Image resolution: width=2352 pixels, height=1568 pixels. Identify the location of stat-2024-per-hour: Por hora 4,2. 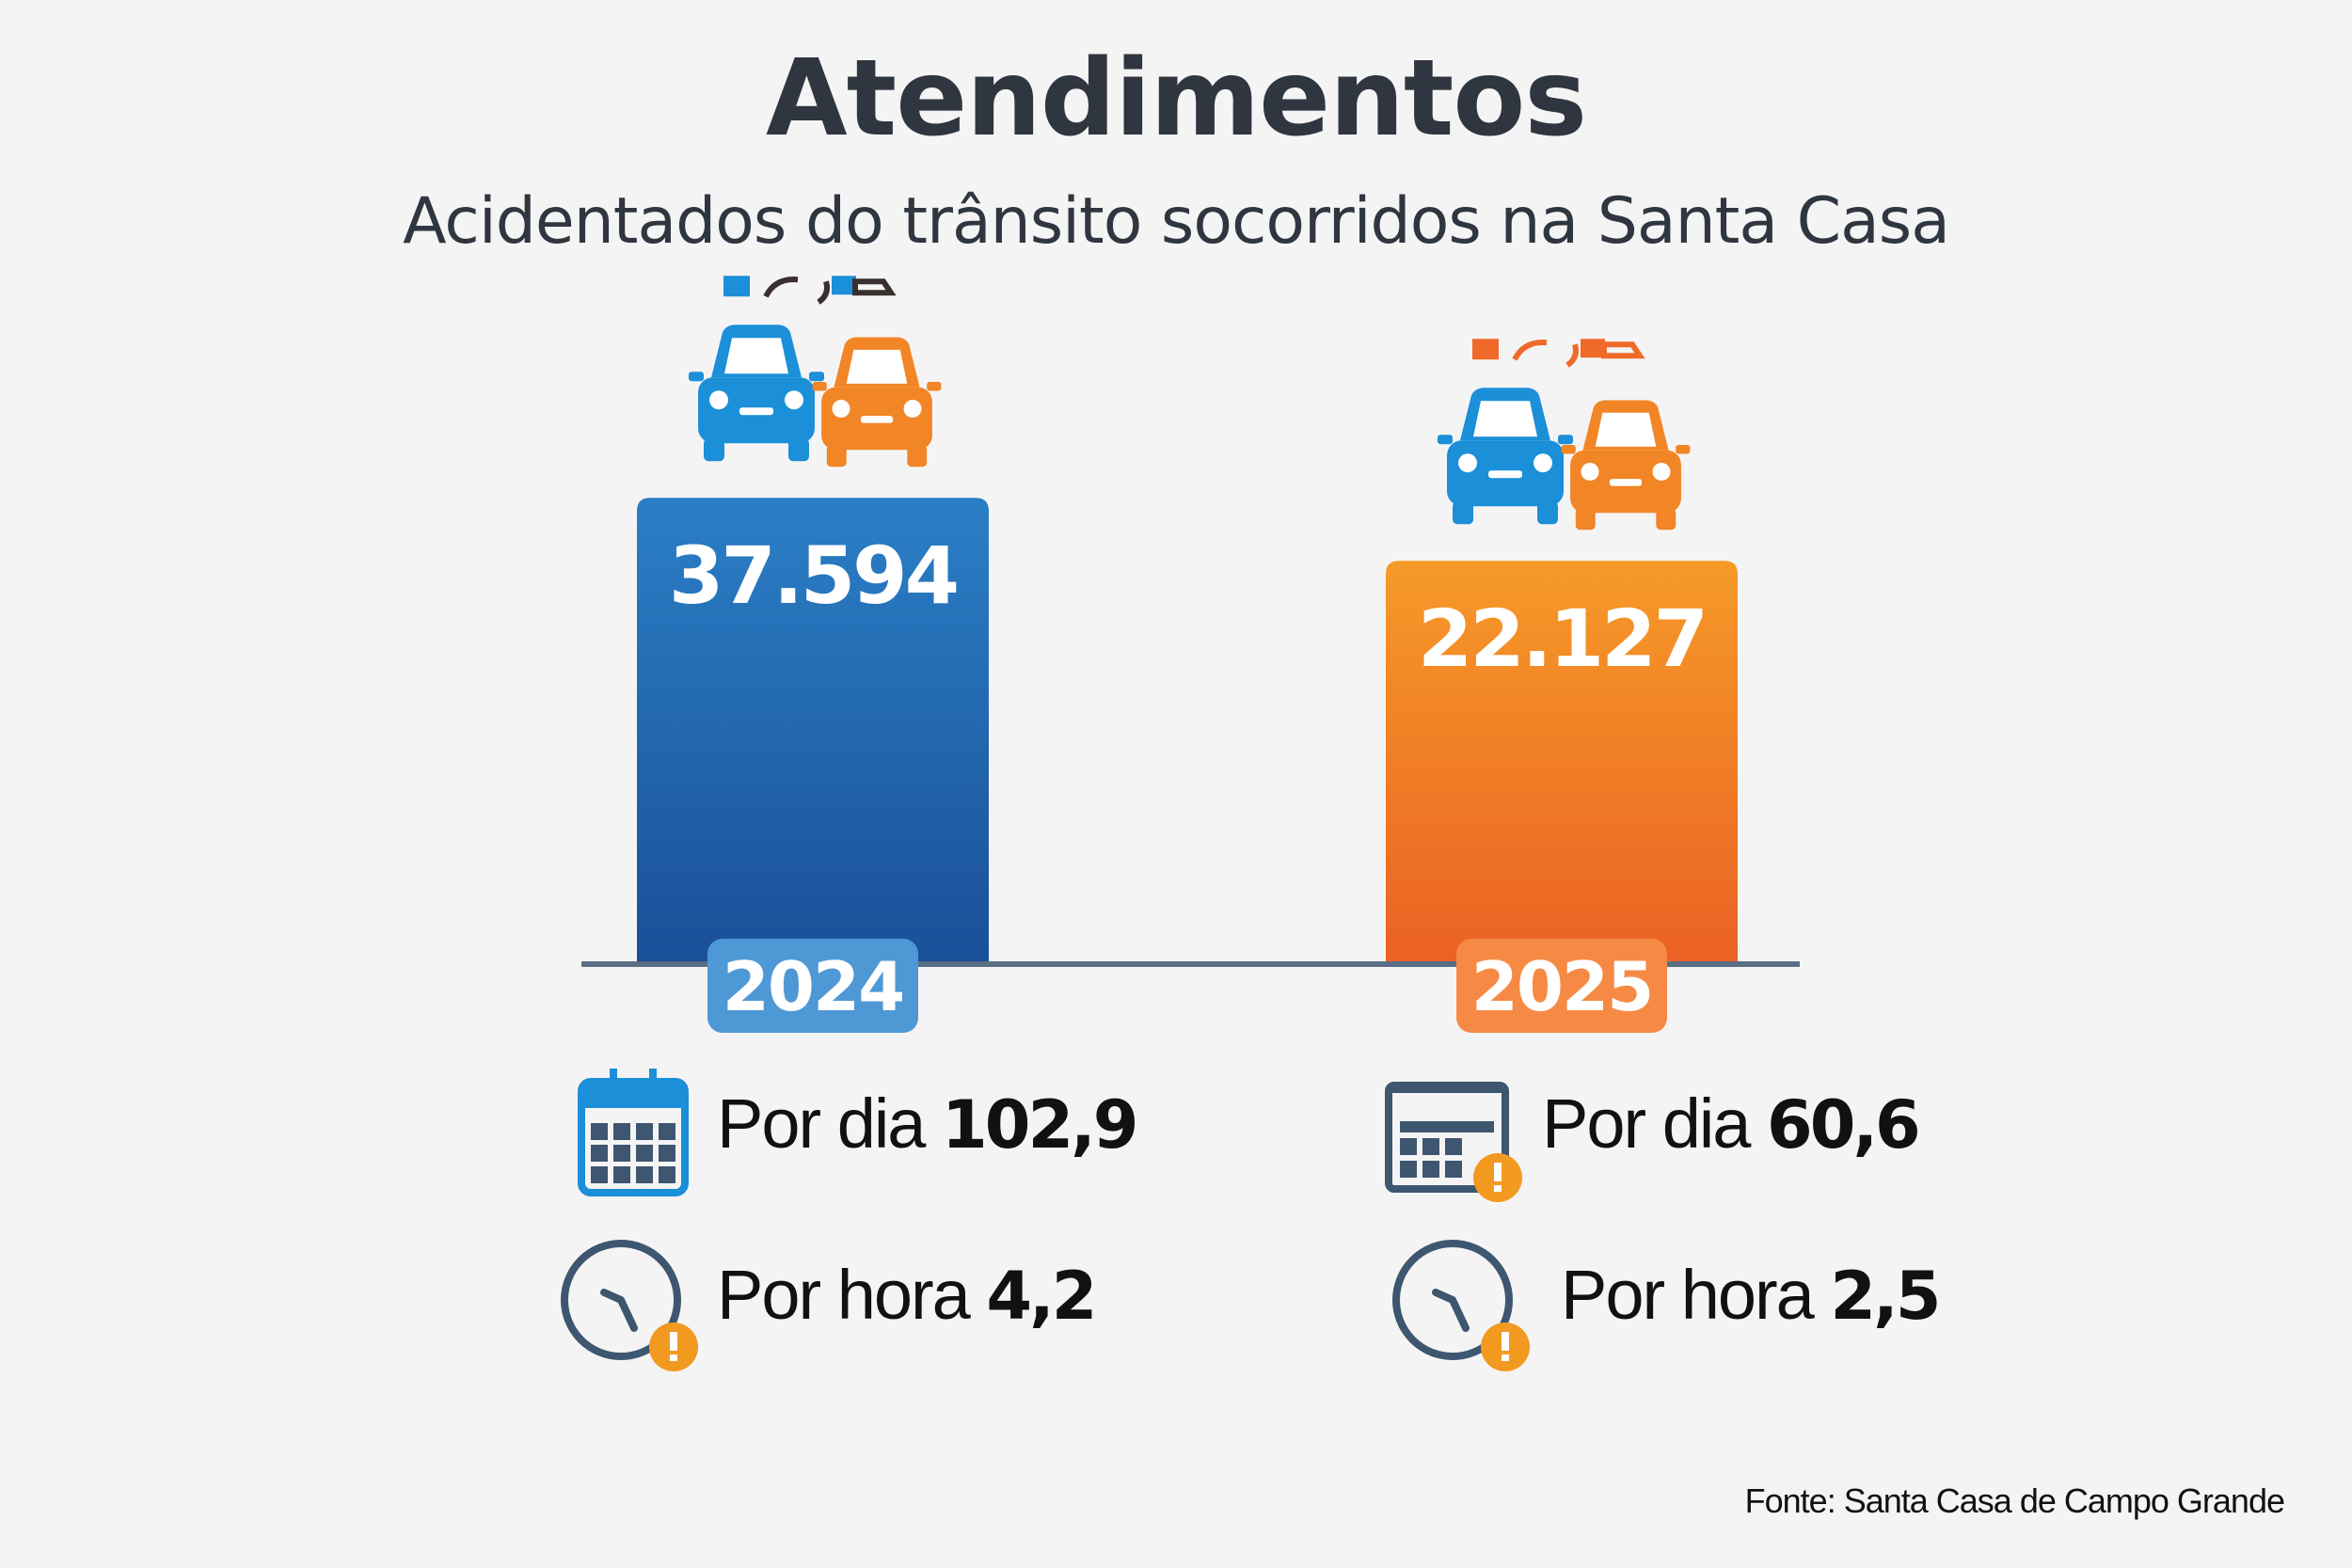
(907, 1295).